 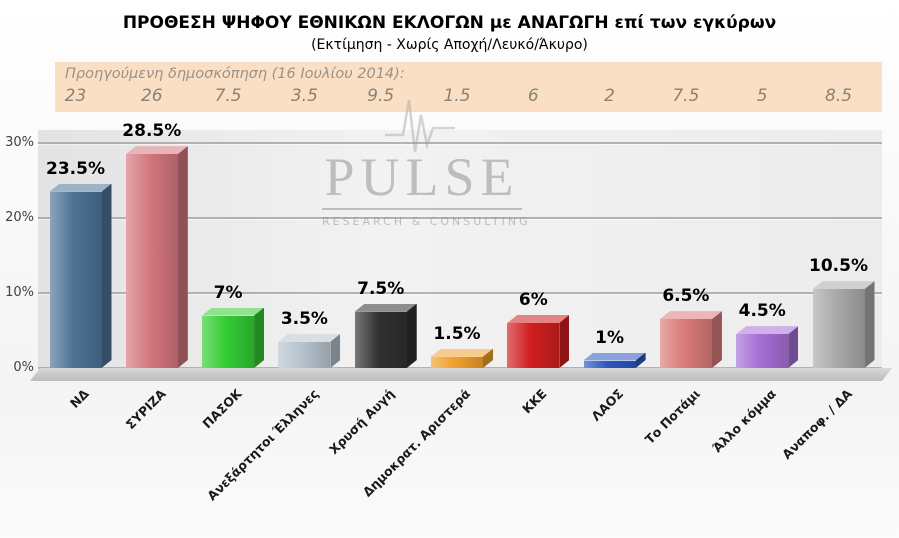 What do you see at coordinates (152, 131) in the screenshot?
I see `bar-value-label: 28.5%` at bounding box center [152, 131].